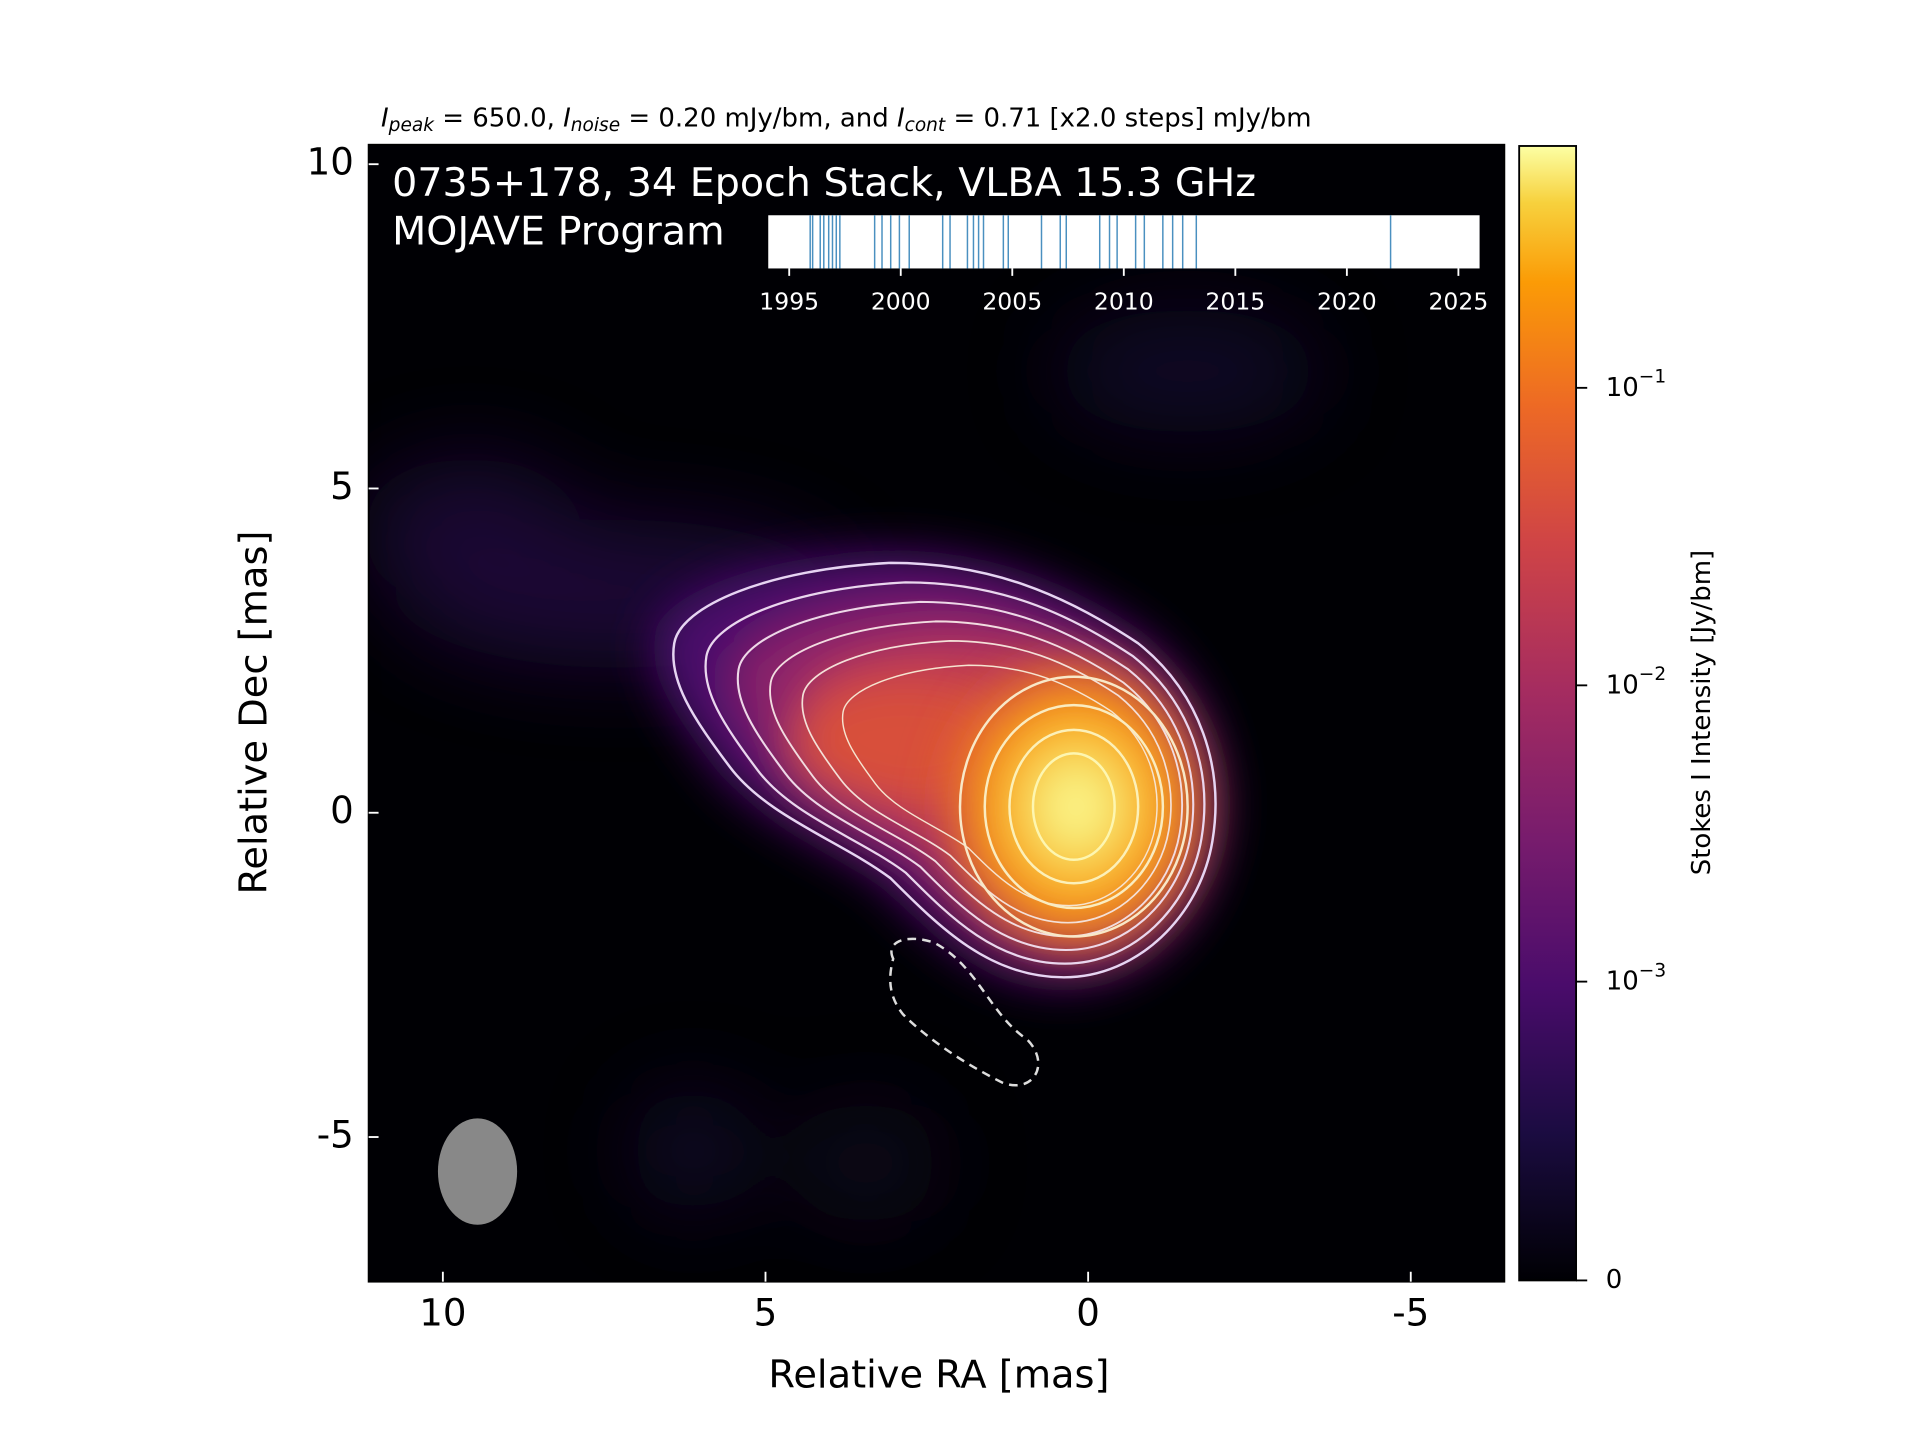 The width and height of the screenshot is (1920, 1440). What do you see at coordinates (254, 713) in the screenshot?
I see `y-axis-label: Relative Dec [mas]` at bounding box center [254, 713].